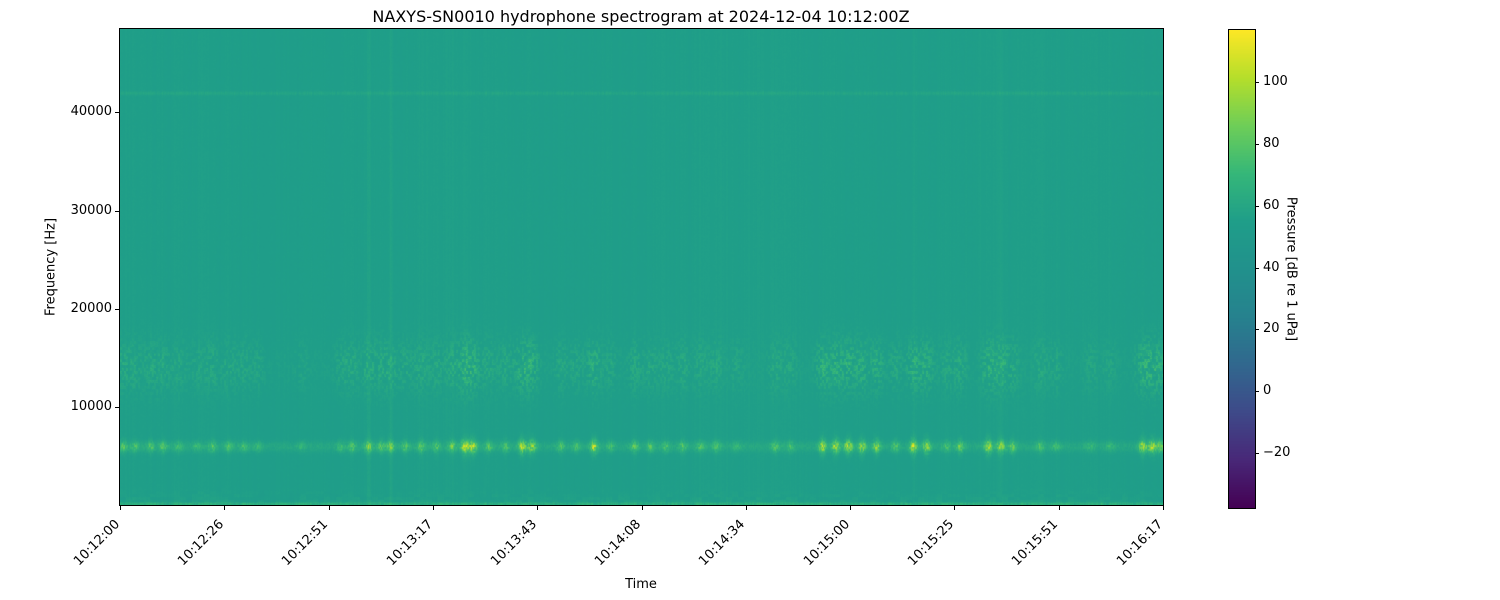  I want to click on y-tick-label: 20000, so click(91, 308).